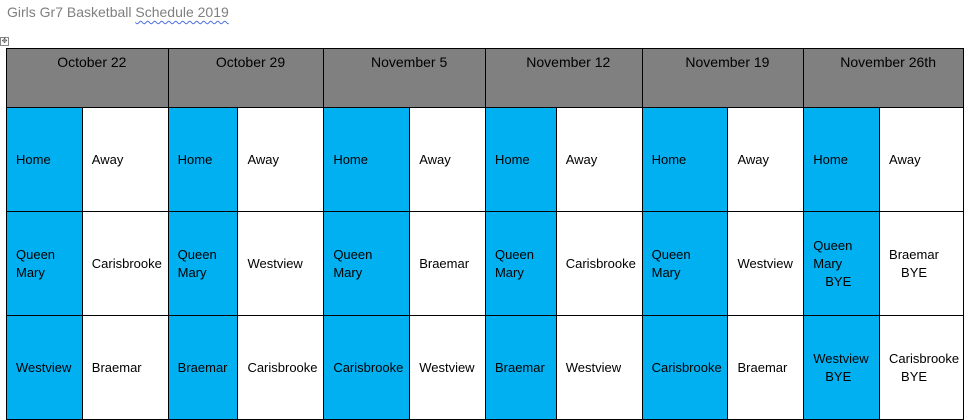  I want to click on away-cell: Carisbrooke BYE, so click(921, 367).